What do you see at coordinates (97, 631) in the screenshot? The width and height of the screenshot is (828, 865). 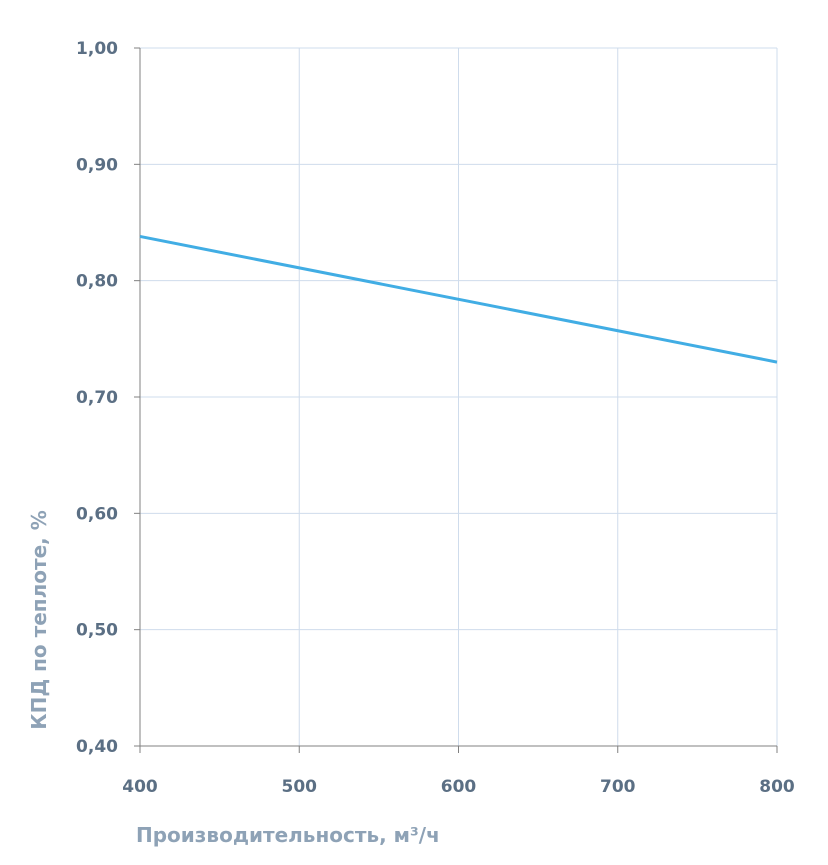 I see `y-tick-label: 0,50` at bounding box center [97, 631].